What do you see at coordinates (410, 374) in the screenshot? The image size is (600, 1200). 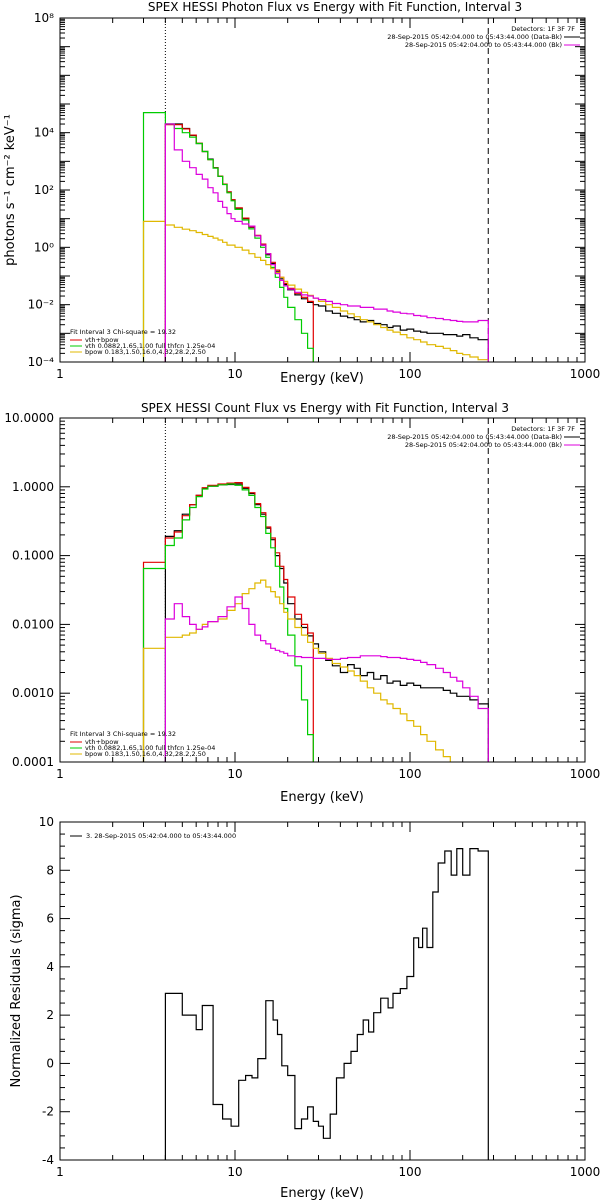 I see `photon-x-tick-label: 100` at bounding box center [410, 374].